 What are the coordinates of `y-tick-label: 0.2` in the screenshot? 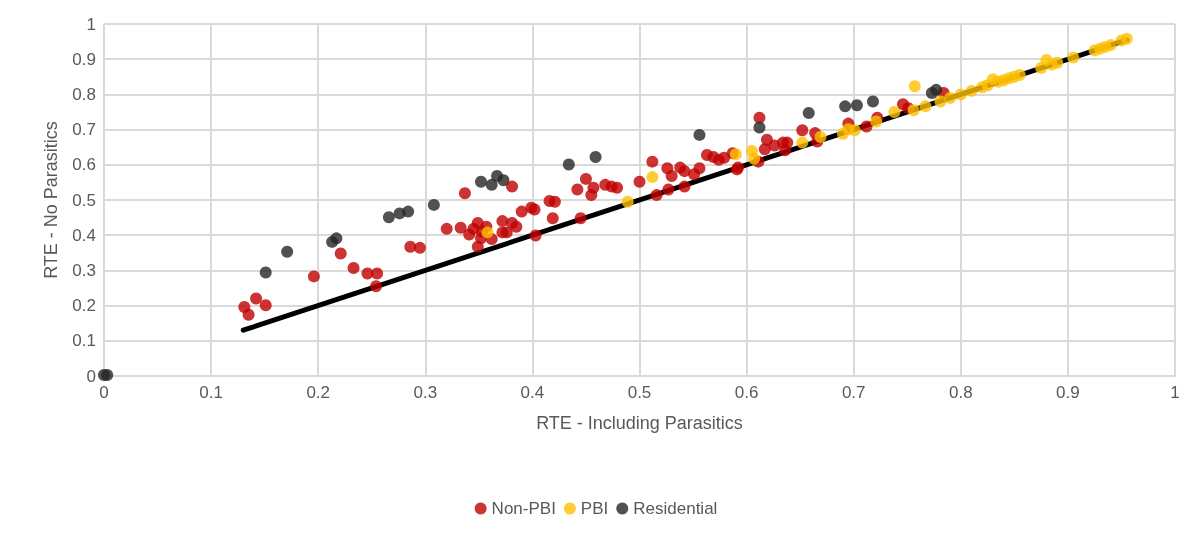 It's located at (84, 306).